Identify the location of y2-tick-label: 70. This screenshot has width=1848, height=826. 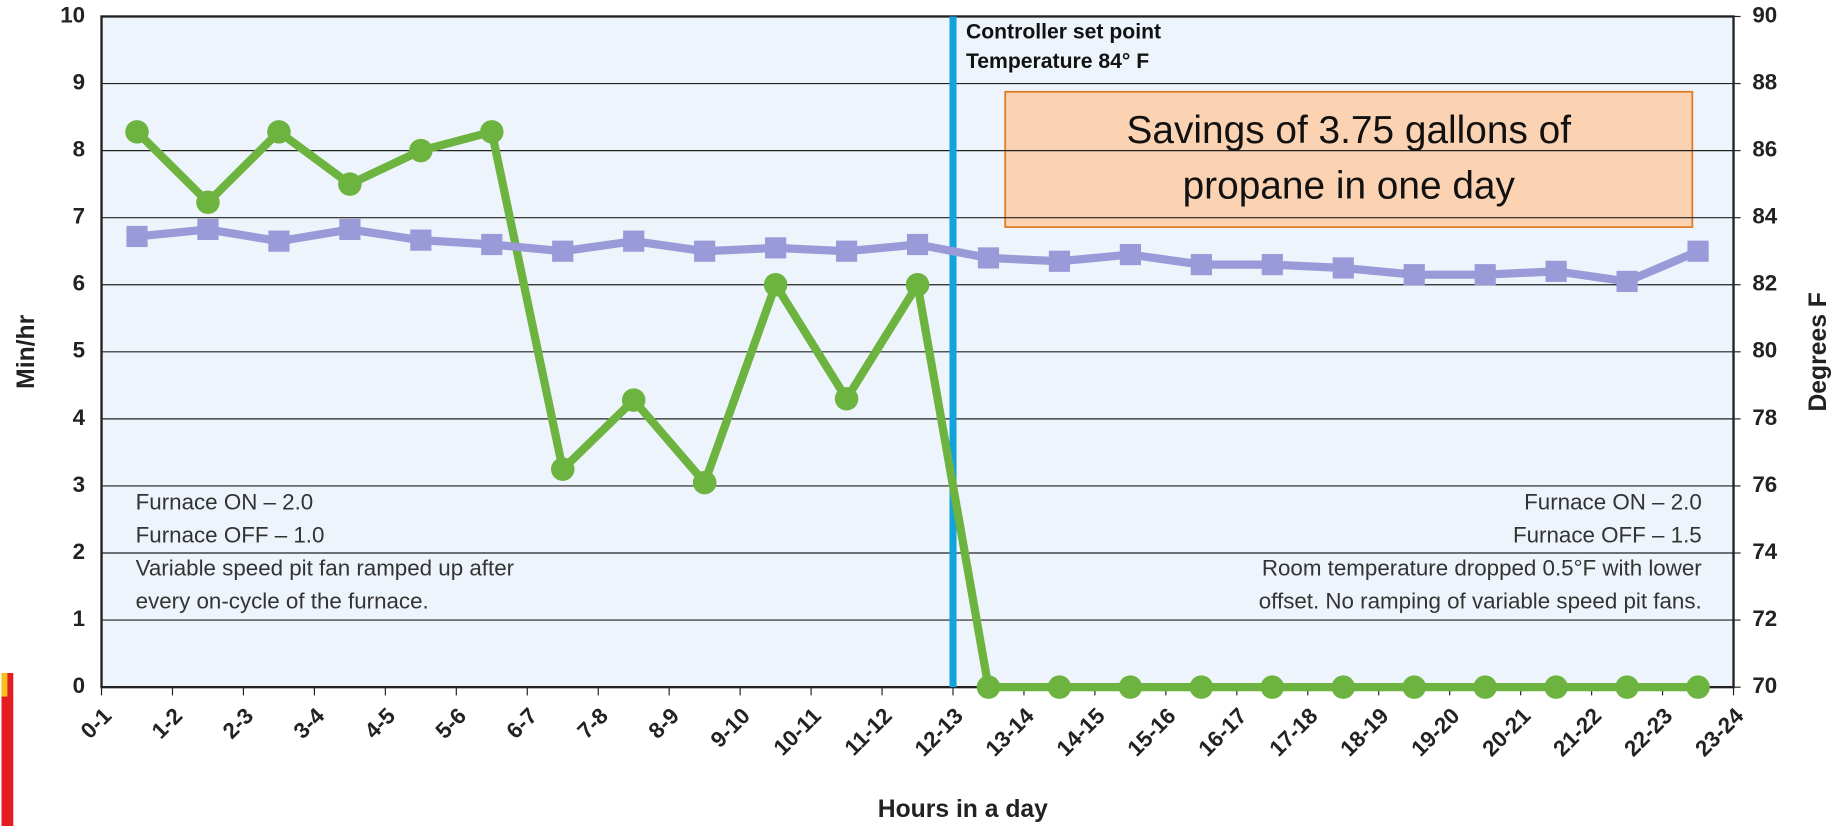
(1764, 685).